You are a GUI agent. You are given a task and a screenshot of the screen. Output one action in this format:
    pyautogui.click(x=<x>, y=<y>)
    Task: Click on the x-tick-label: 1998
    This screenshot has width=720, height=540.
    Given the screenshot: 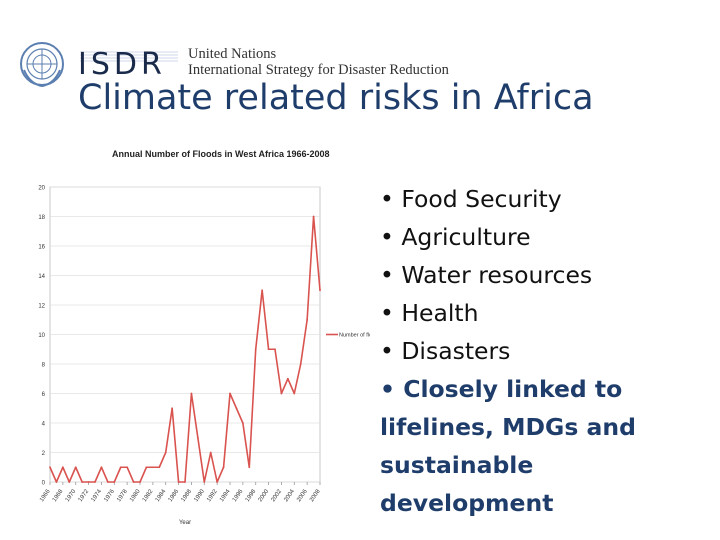 What is the action you would take?
    pyautogui.click(x=251, y=495)
    